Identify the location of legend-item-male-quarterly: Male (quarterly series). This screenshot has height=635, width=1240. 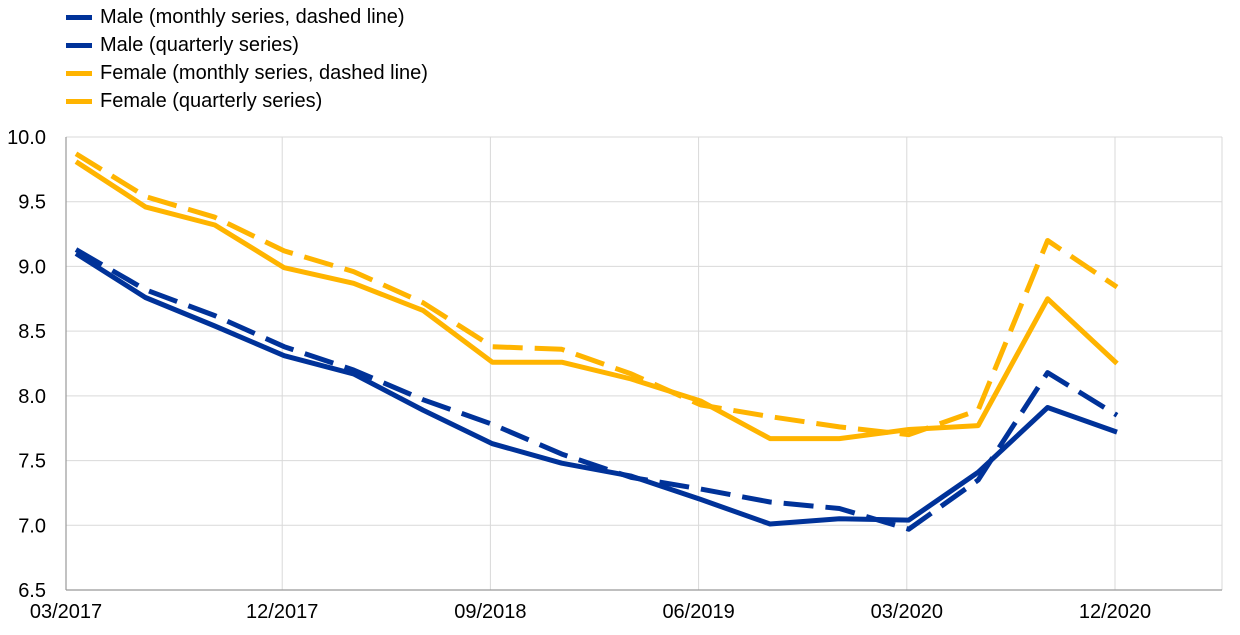
(247, 45).